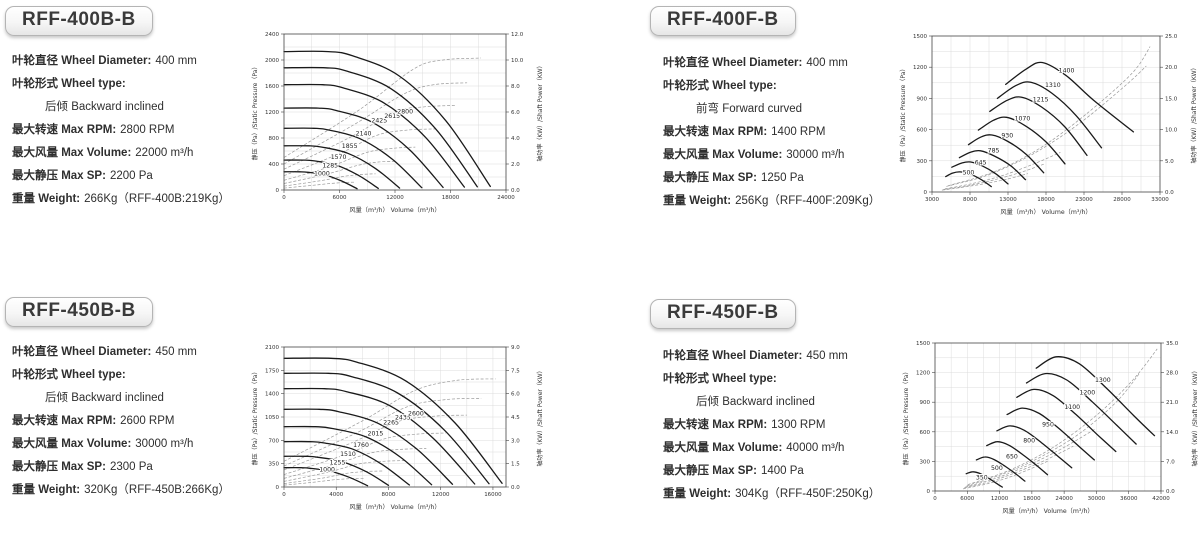 This screenshot has width=1200, height=554. What do you see at coordinates (157, 199) in the screenshot?
I see `spec-value: 266Kg（RFF-400B:219Kg）` at bounding box center [157, 199].